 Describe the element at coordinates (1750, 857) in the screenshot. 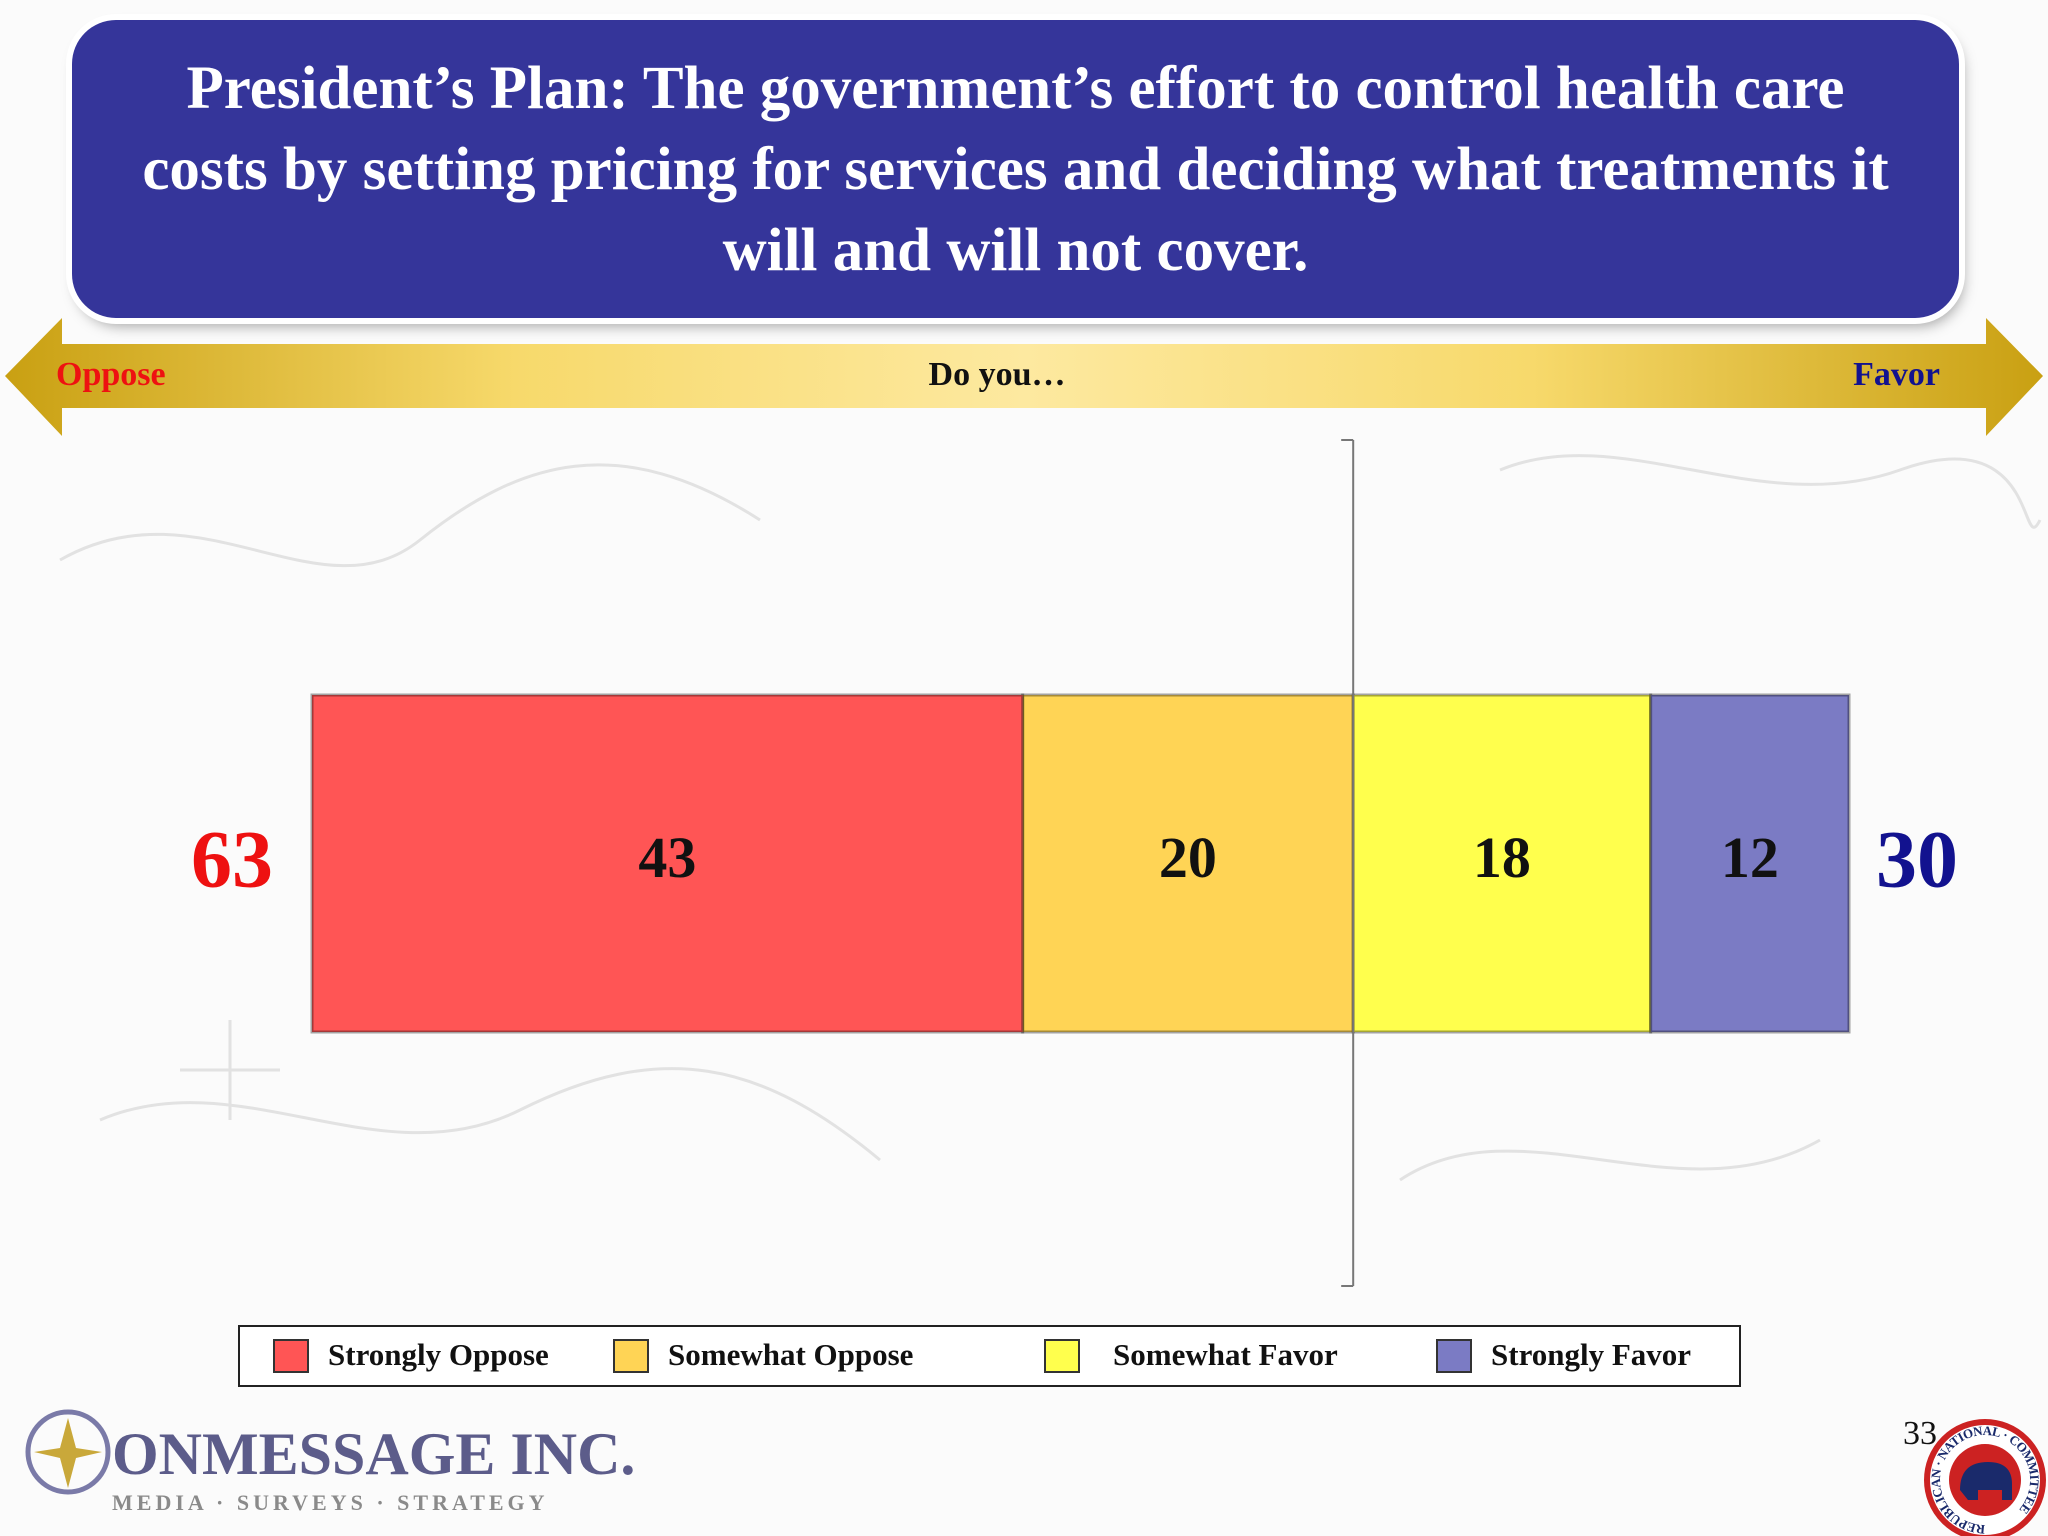

I see `bar-value-label: 12` at that location.